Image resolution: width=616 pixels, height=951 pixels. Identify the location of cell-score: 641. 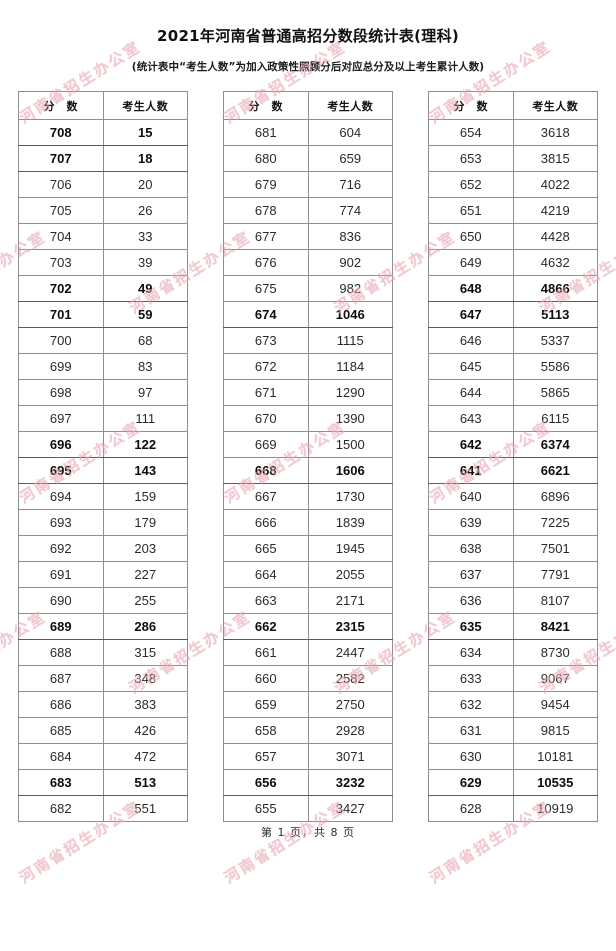
(471, 470).